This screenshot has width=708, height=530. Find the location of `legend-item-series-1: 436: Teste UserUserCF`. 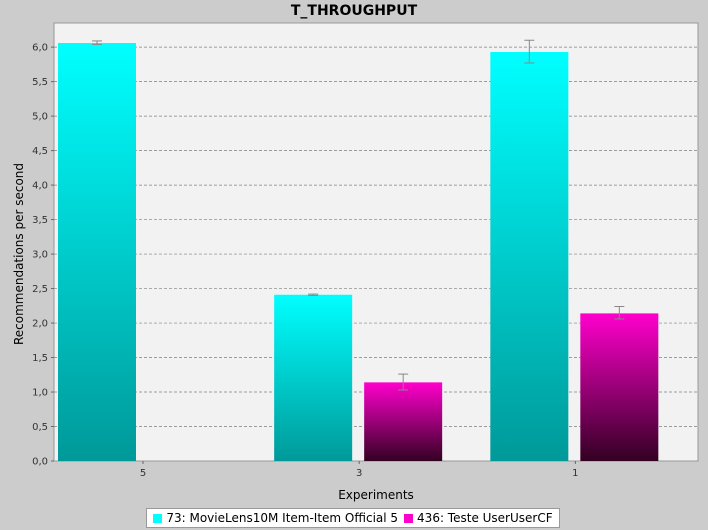

legend-item-series-1: 436: Teste UserUserCF is located at coordinates (478, 518).